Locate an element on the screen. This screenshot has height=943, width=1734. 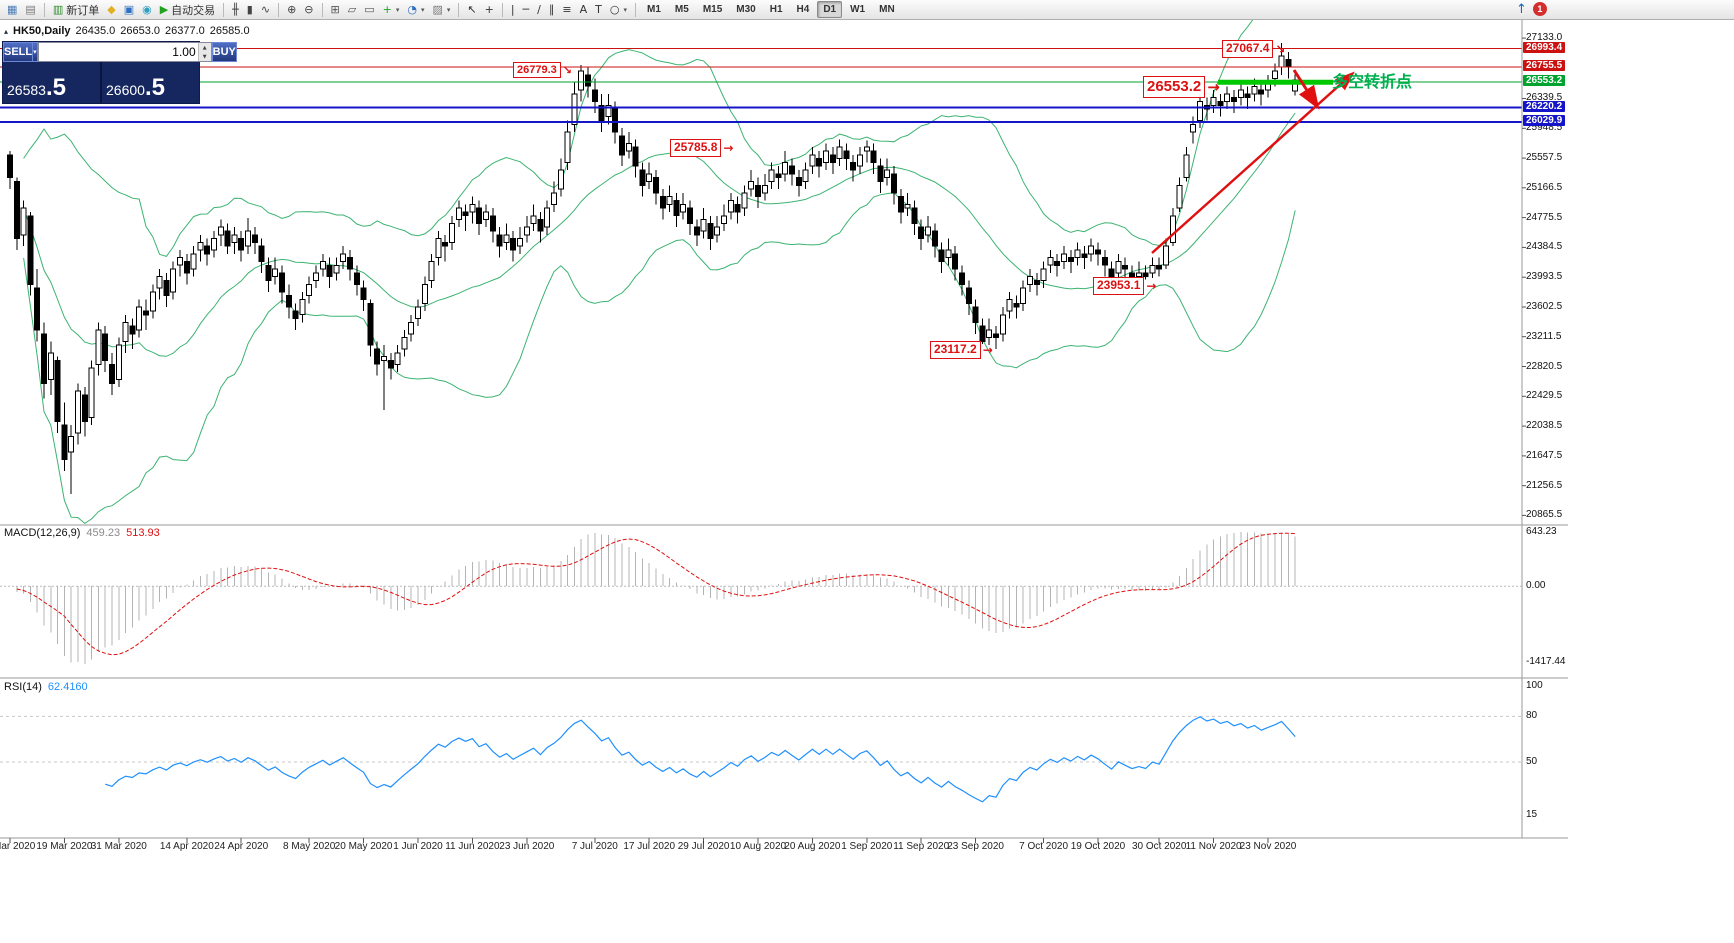
volume-increase-icon: ▲ is located at coordinates (204, 47).